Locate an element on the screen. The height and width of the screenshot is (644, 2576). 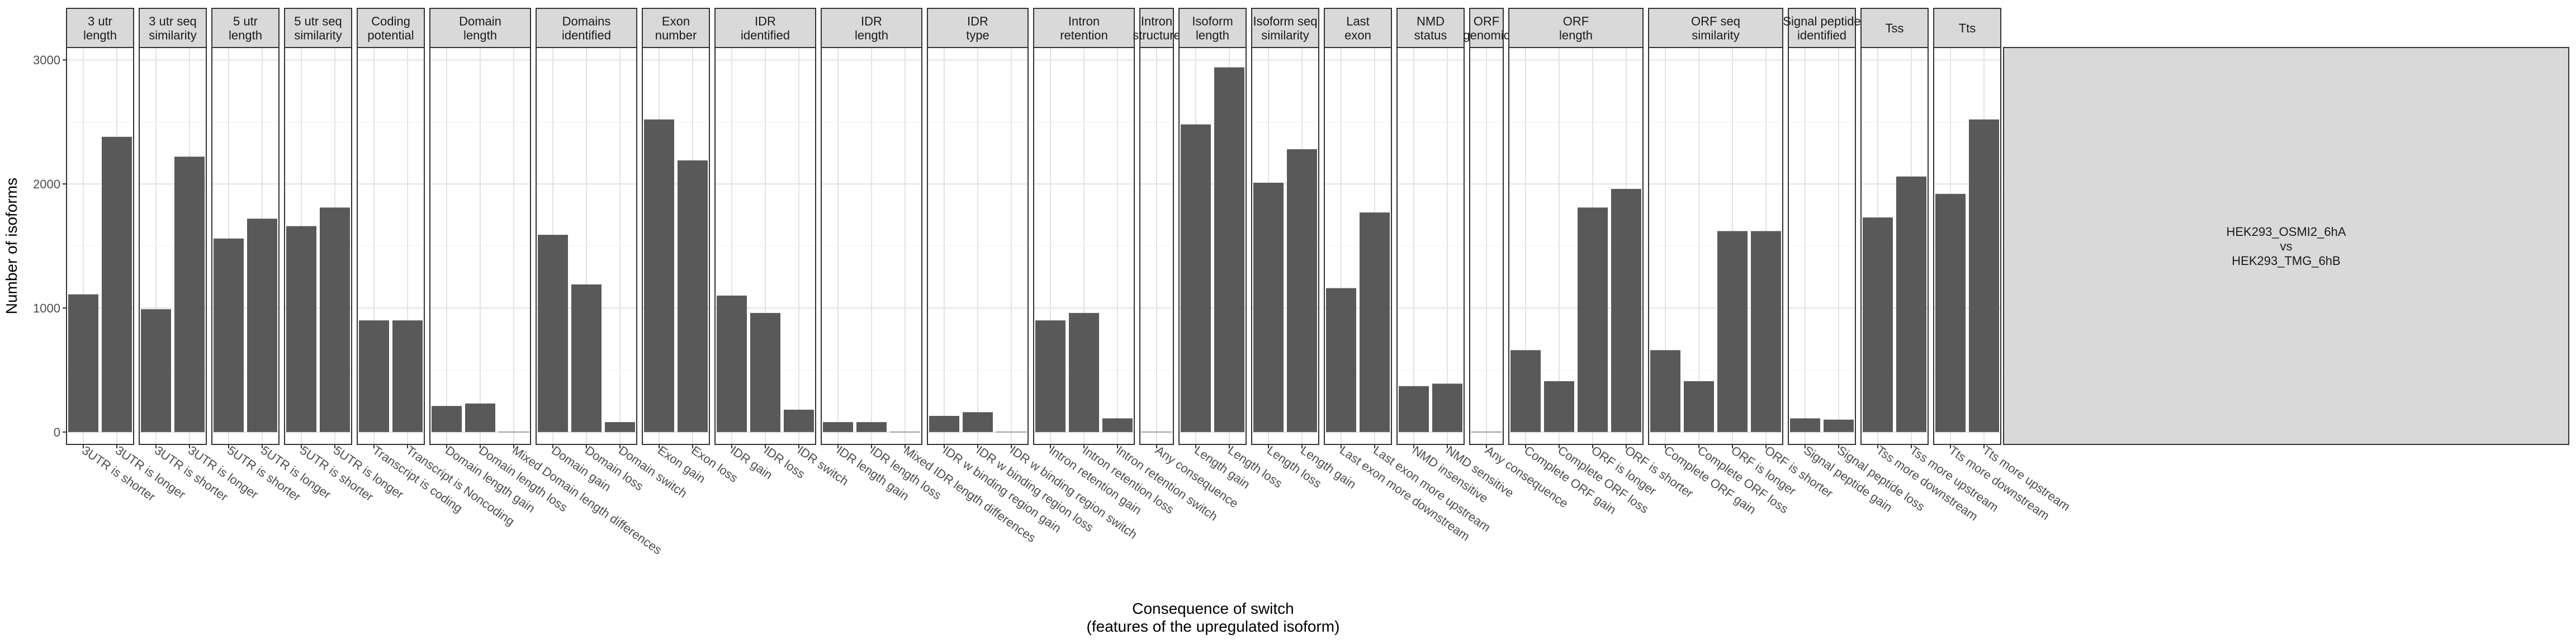
facet-strip-label: structure is located at coordinates (1157, 35).